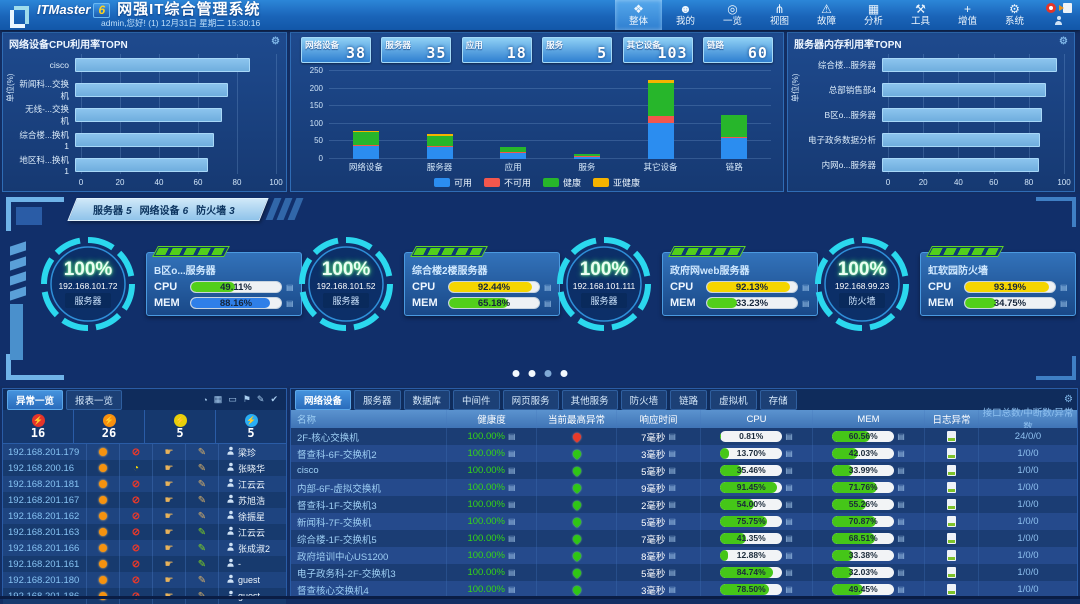 The width and height of the screenshot is (1080, 604). Describe the element at coordinates (737, 50) in the screenshot. I see `stat-box-5: 链路 60` at that location.